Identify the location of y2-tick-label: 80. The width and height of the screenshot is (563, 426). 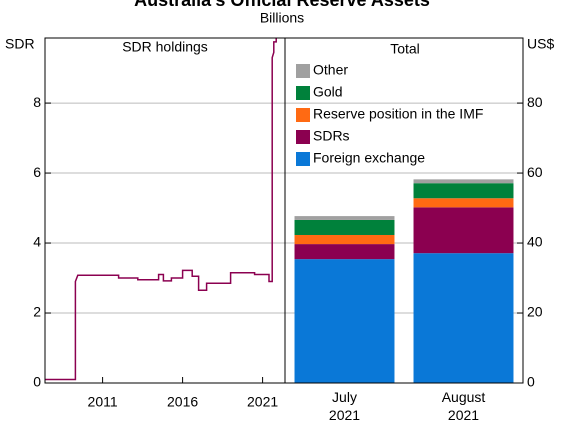
(535, 102).